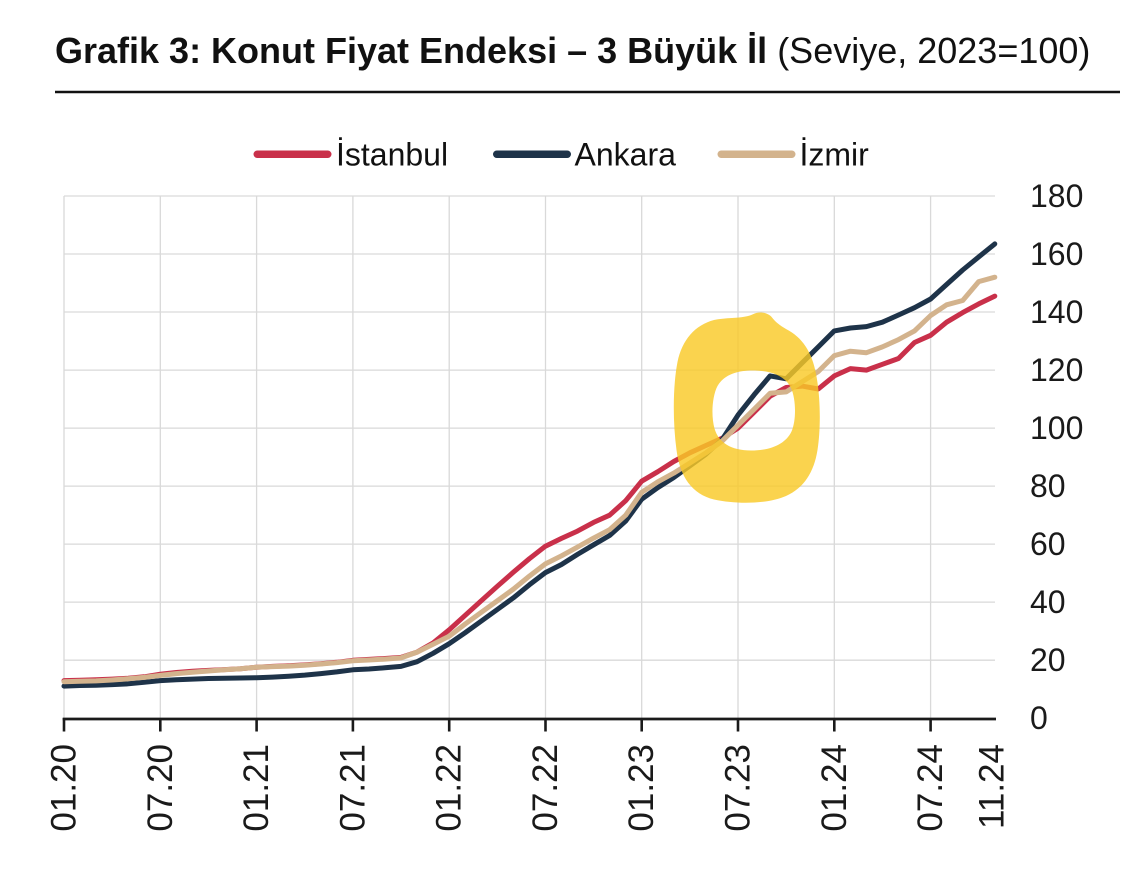 This screenshot has width=1124, height=878. What do you see at coordinates (835, 155) in the screenshot?
I see `svg-text: İzmir` at bounding box center [835, 155].